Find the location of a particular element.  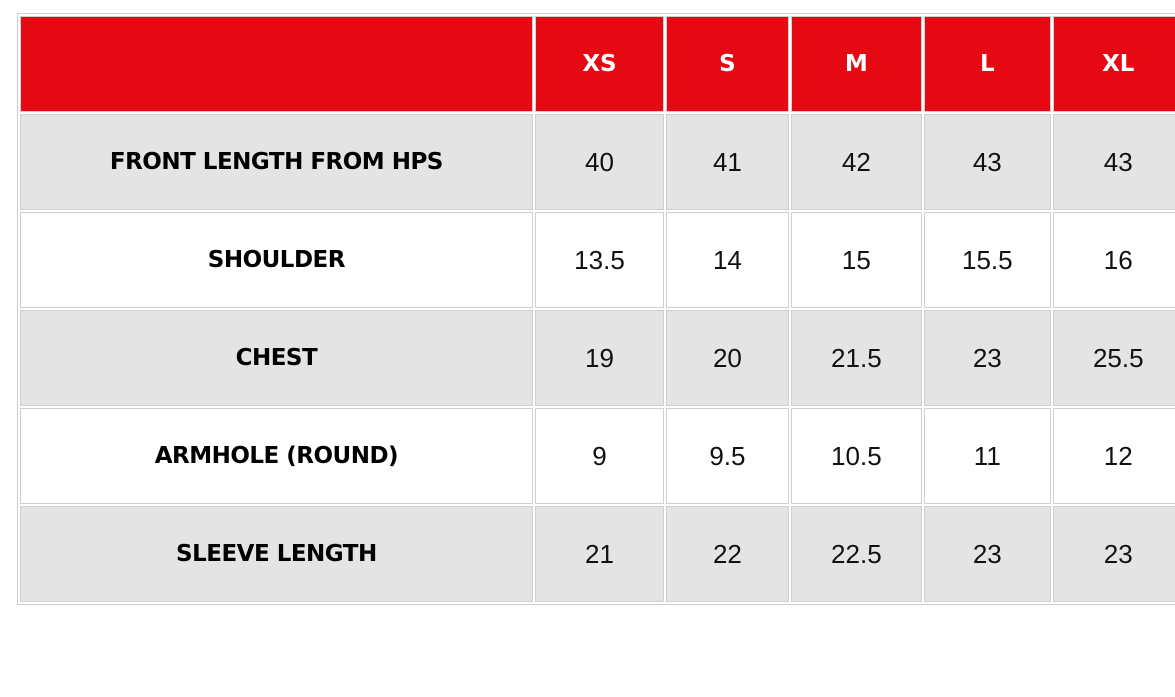

measurement-value: 15 is located at coordinates (856, 260).